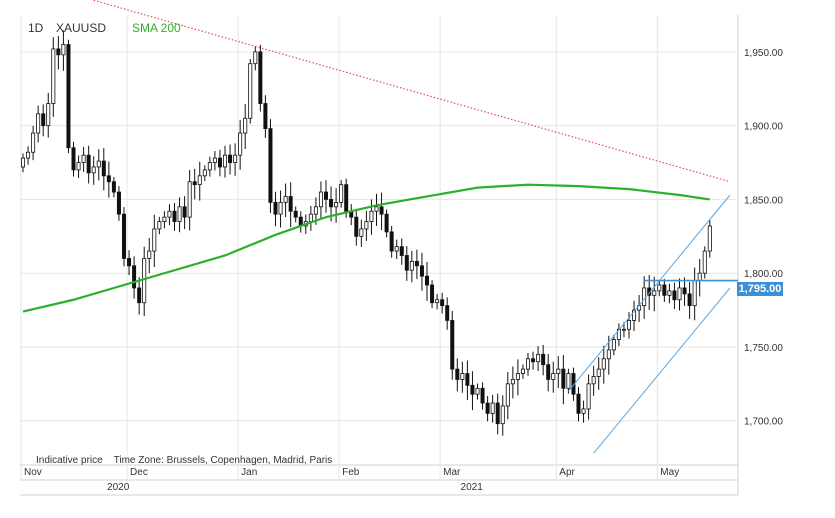  I want to click on symbol-label: XAUUSD, so click(81, 28).